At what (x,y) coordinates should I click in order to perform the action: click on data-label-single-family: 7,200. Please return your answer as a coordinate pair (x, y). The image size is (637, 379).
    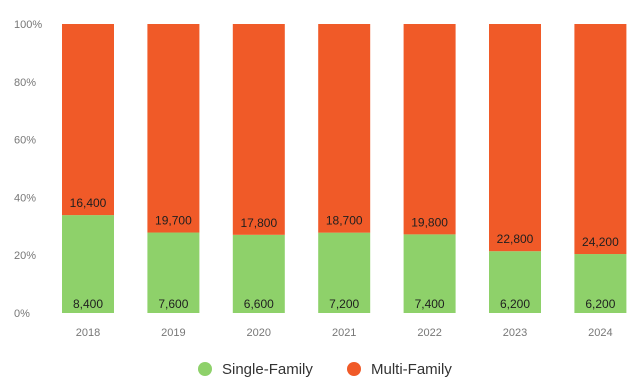
    Looking at the image, I should click on (344, 304).